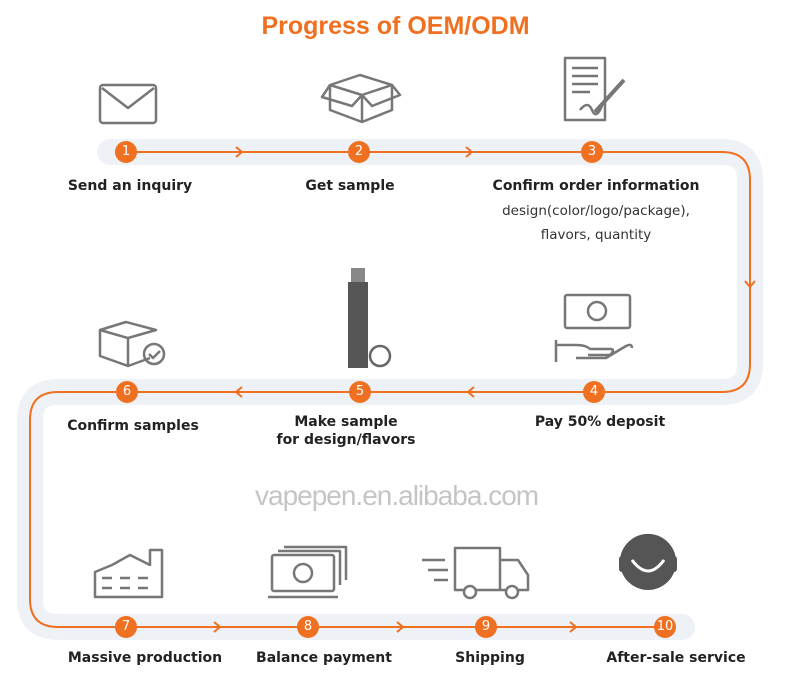  What do you see at coordinates (750, 284) in the screenshot?
I see `arrow-down` at bounding box center [750, 284].